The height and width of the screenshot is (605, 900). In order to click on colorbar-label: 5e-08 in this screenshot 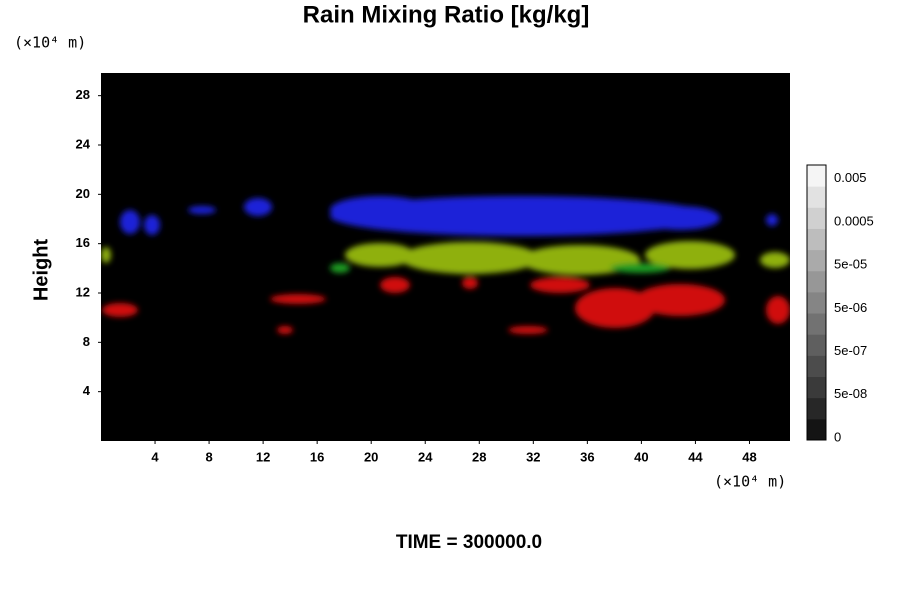, I will do `click(850, 393)`.